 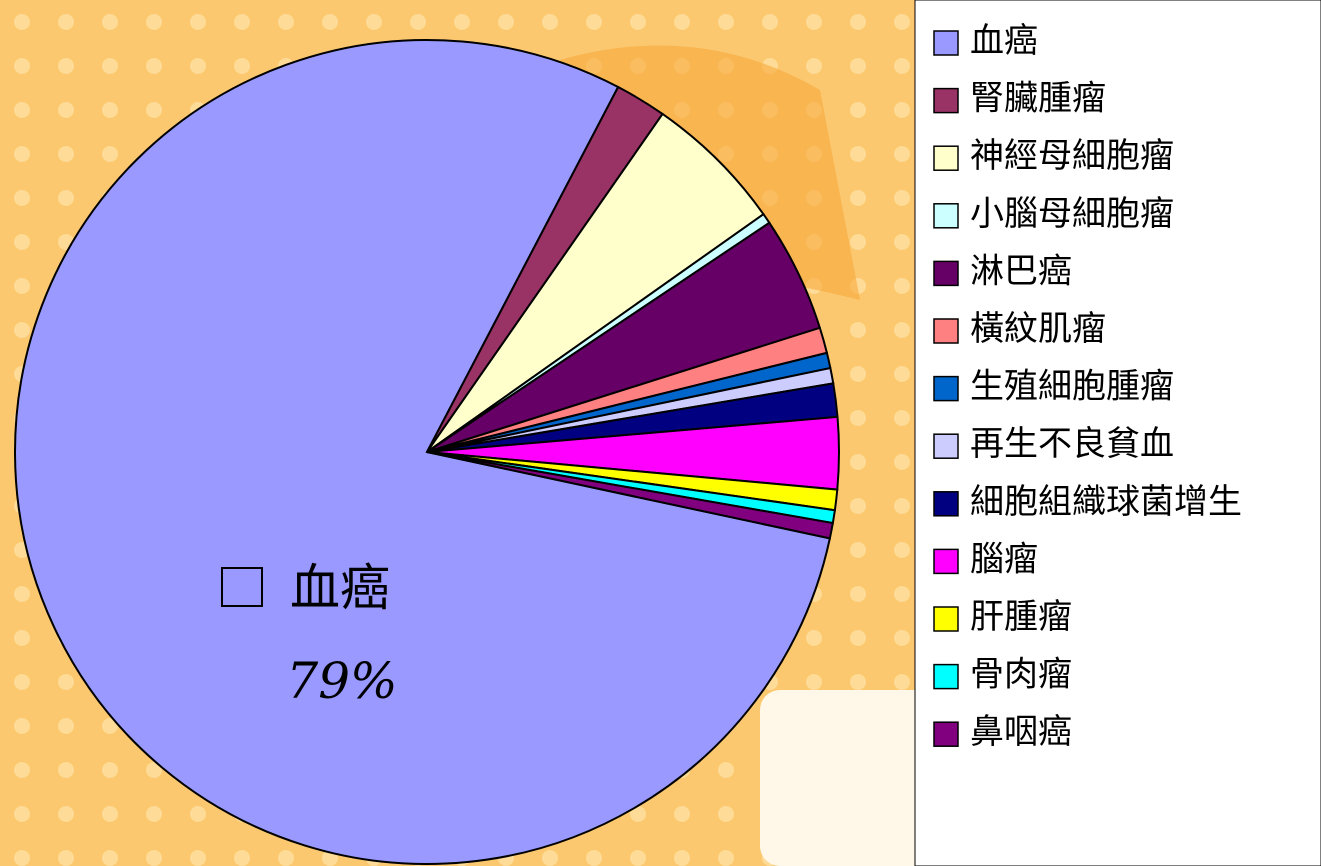 I want to click on legend-label: 骨肉瘤, so click(x=1021, y=675).